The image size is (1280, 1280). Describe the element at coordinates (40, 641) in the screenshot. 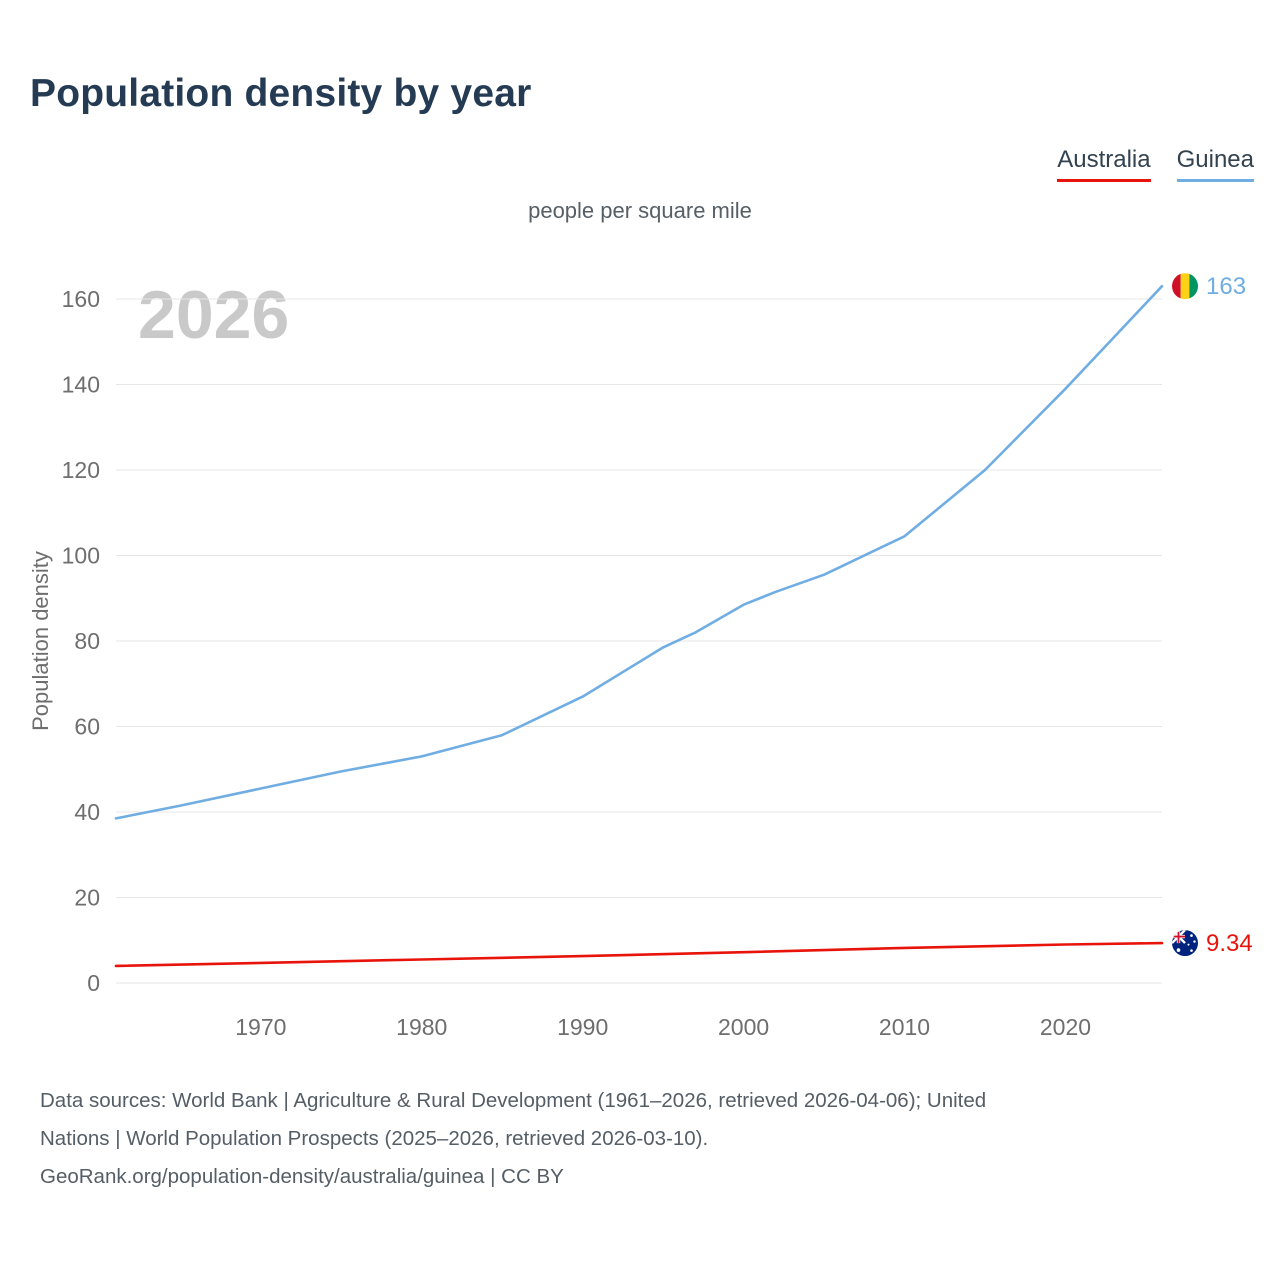

I see `y-axis-label: Population density` at that location.